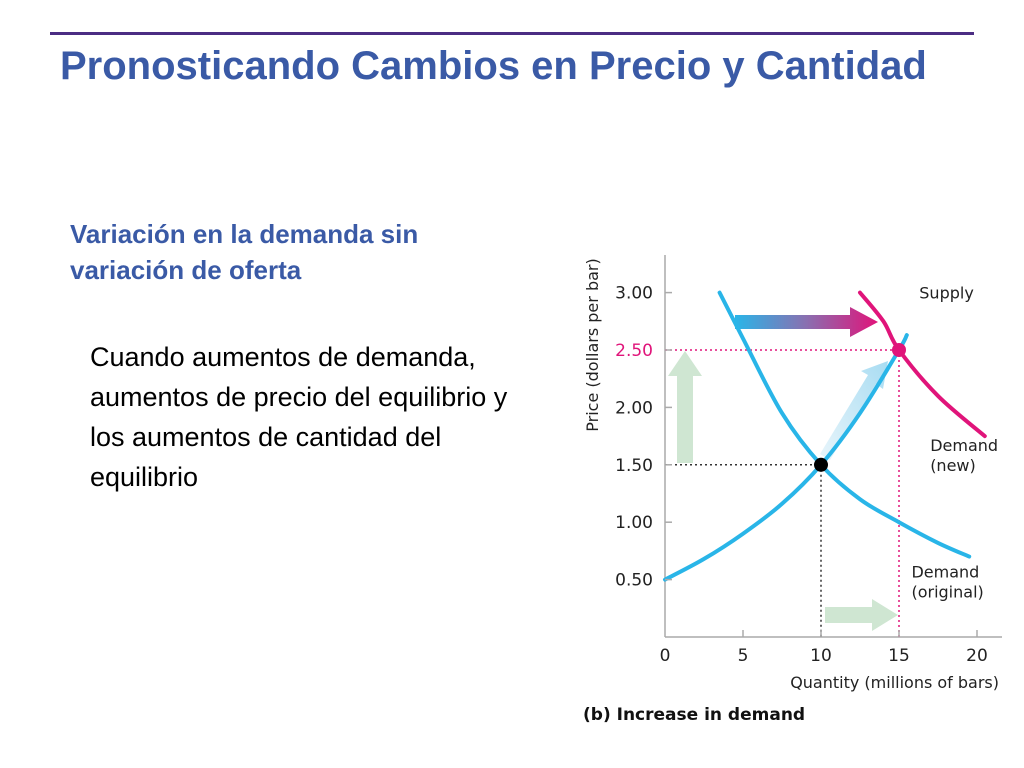  I want to click on y-tick-label: 0.50, so click(634, 581).